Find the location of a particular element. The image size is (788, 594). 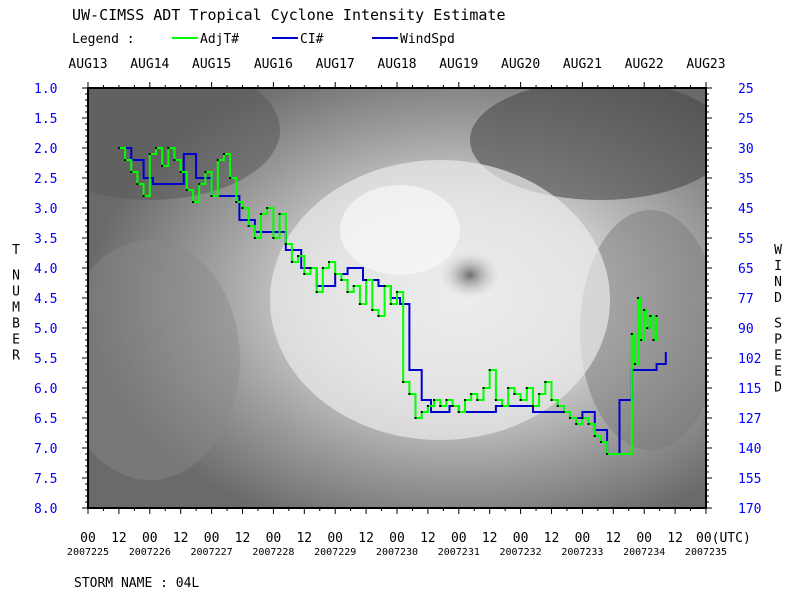

y-axis-label-right-char: I is located at coordinates (778, 266).